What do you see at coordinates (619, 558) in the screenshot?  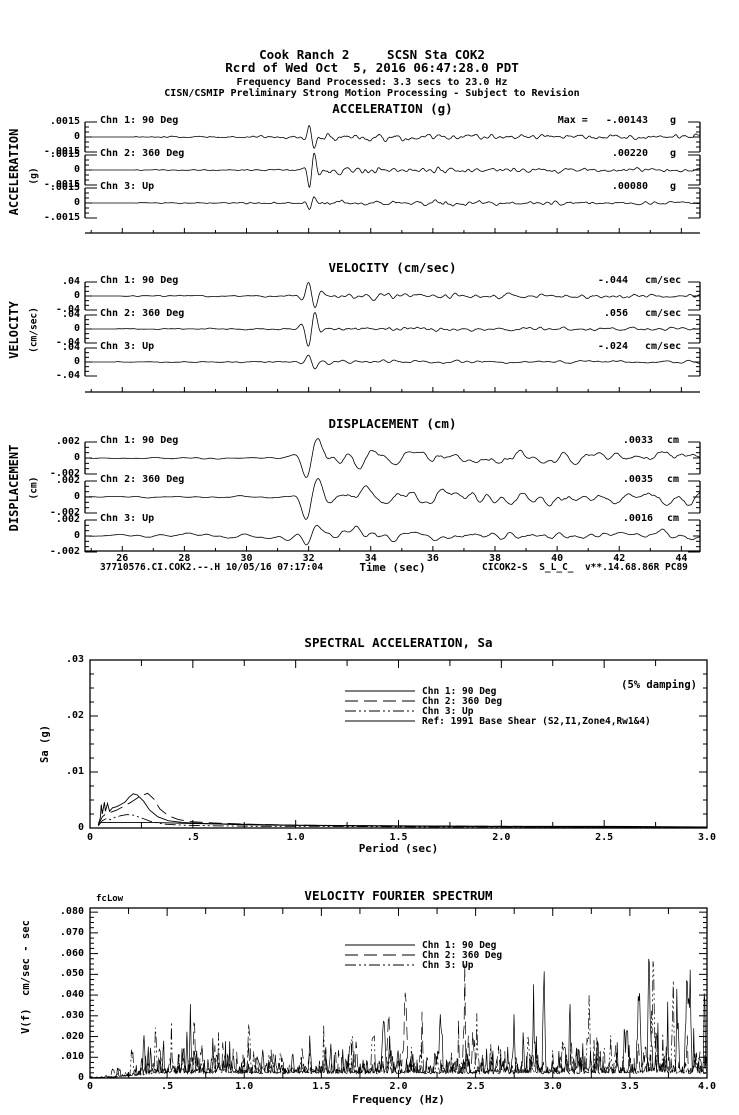 I see `time-tick-label: 42` at bounding box center [619, 558].